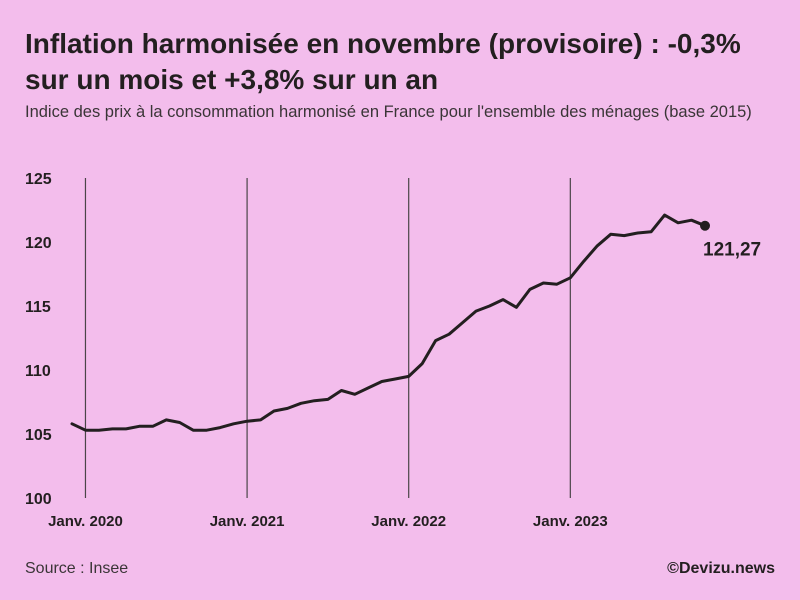 This screenshot has width=800, height=600. What do you see at coordinates (38, 435) in the screenshot?
I see `y-tick-label: 105` at bounding box center [38, 435].